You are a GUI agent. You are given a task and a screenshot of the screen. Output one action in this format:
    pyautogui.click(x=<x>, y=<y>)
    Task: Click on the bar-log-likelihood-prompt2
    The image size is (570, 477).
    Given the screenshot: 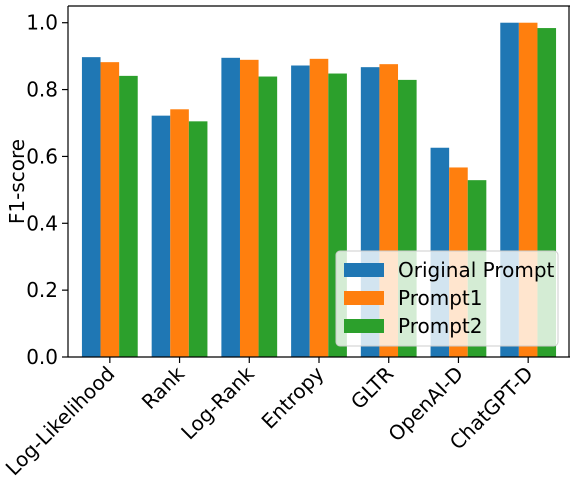 What is the action you would take?
    pyautogui.click(x=128, y=216)
    